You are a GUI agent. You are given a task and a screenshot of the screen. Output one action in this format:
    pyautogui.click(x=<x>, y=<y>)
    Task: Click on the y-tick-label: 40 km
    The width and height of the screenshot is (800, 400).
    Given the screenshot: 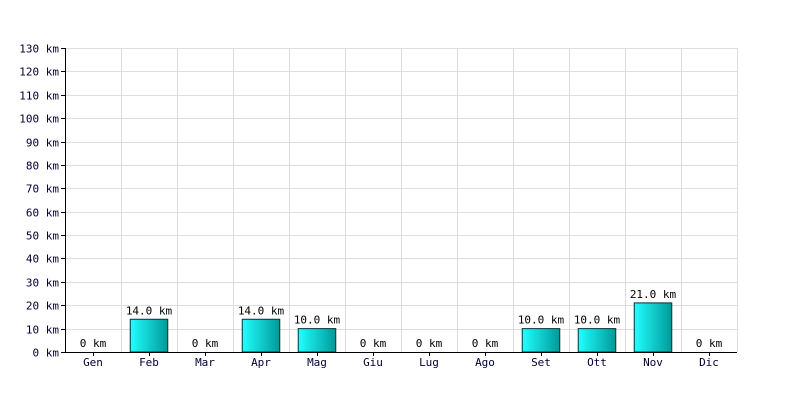 What is the action you would take?
    pyautogui.click(x=42, y=259)
    